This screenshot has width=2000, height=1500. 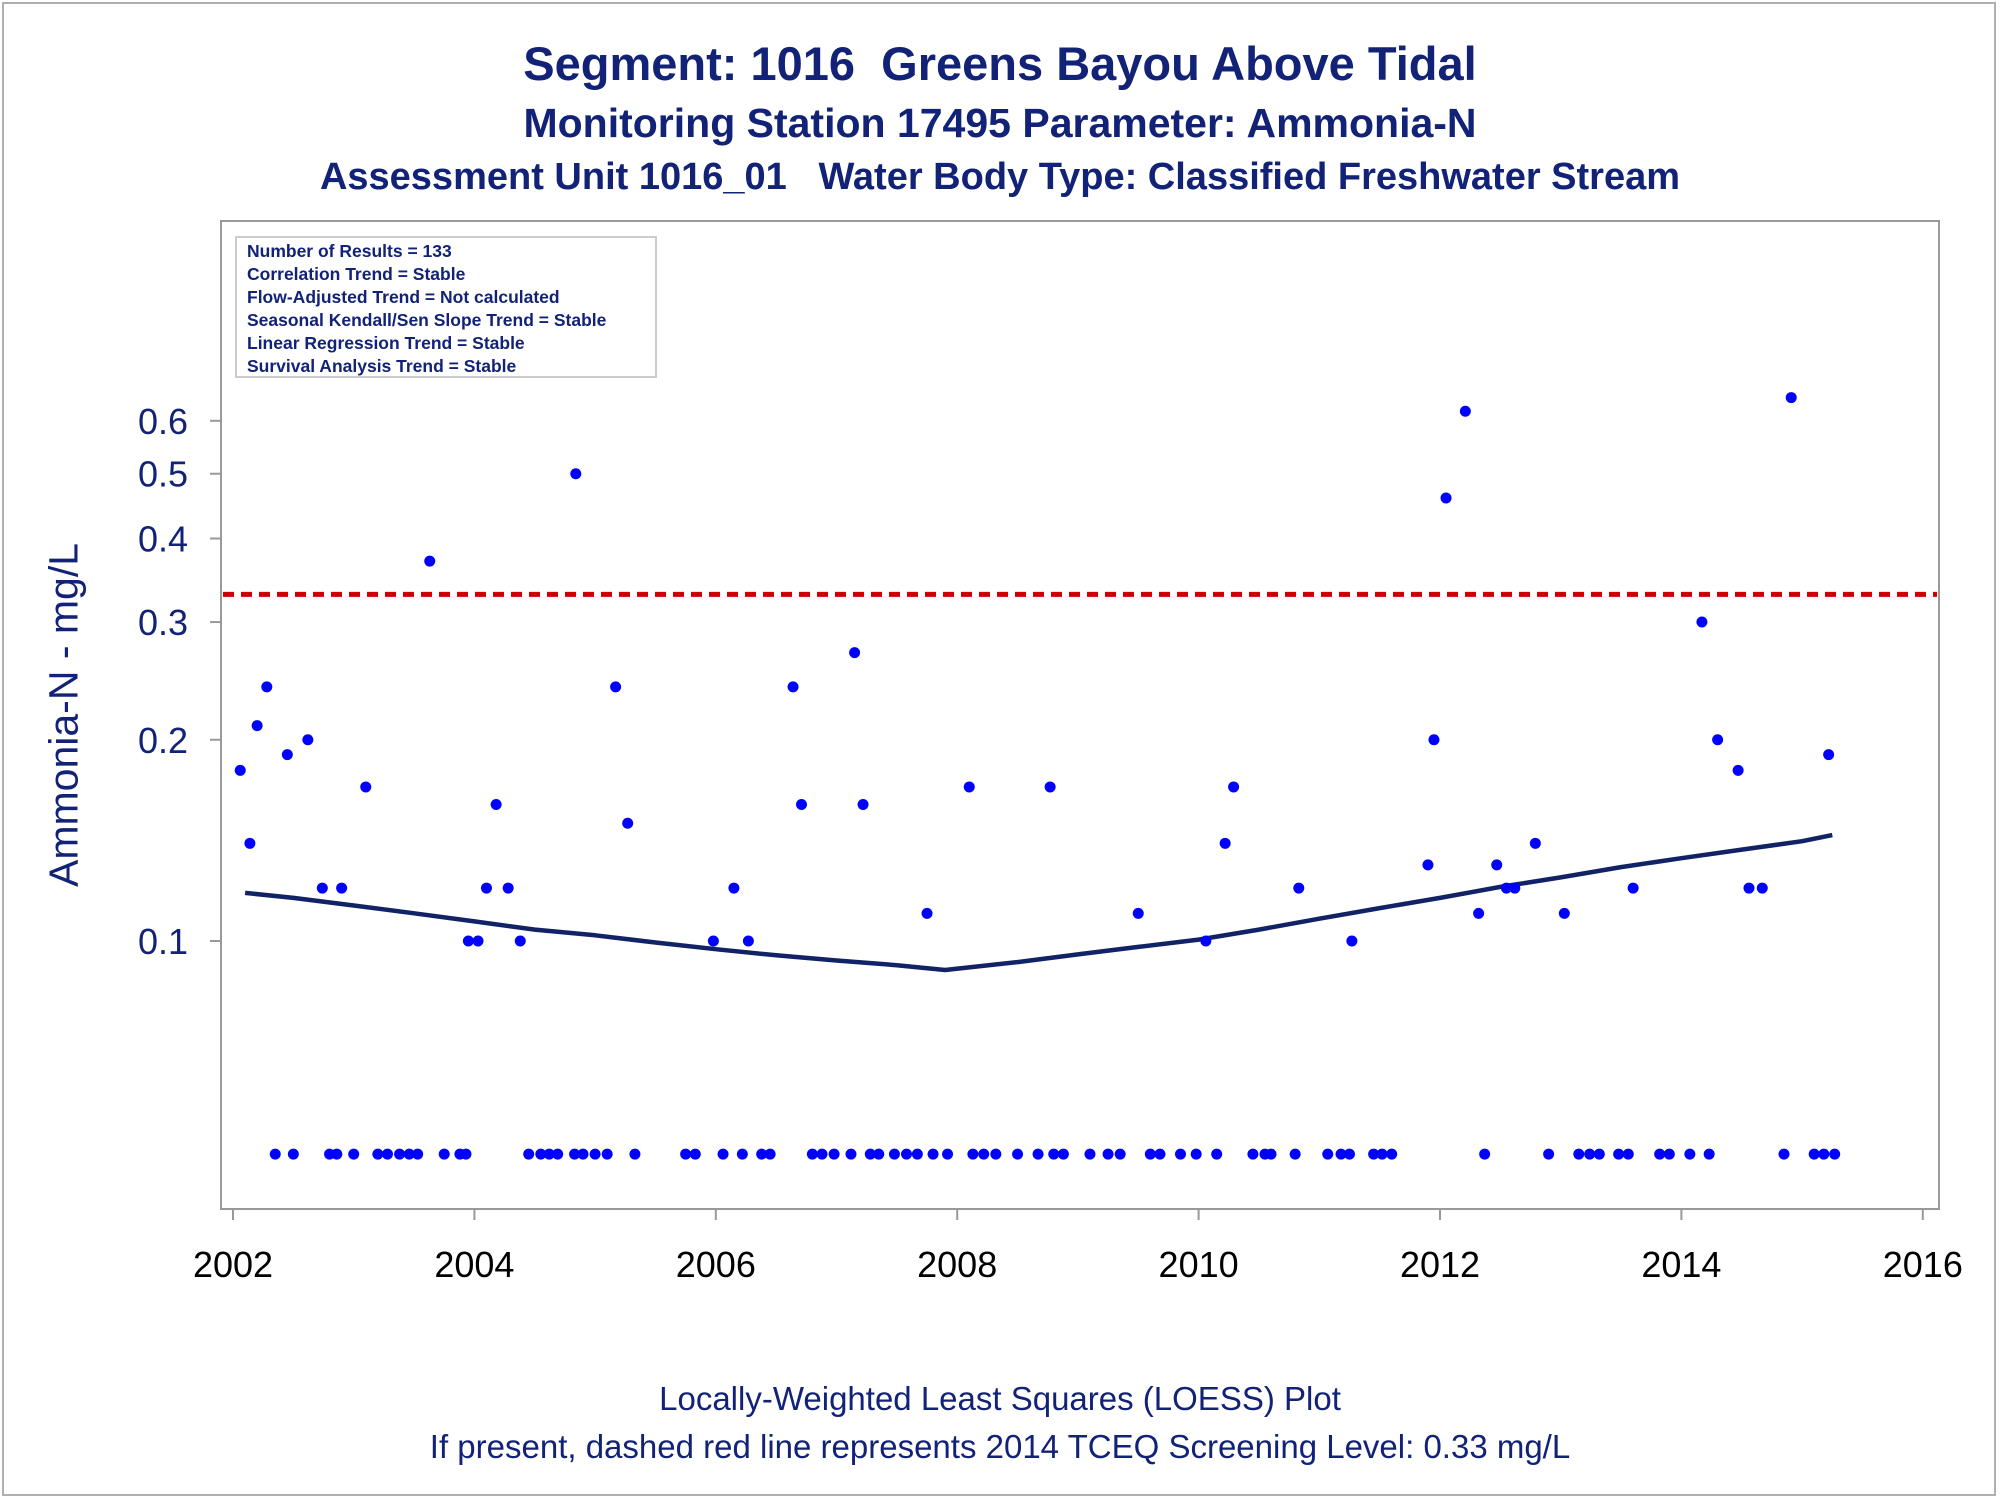 I want to click on x-tick-label: 2002, so click(x=233, y=1264).